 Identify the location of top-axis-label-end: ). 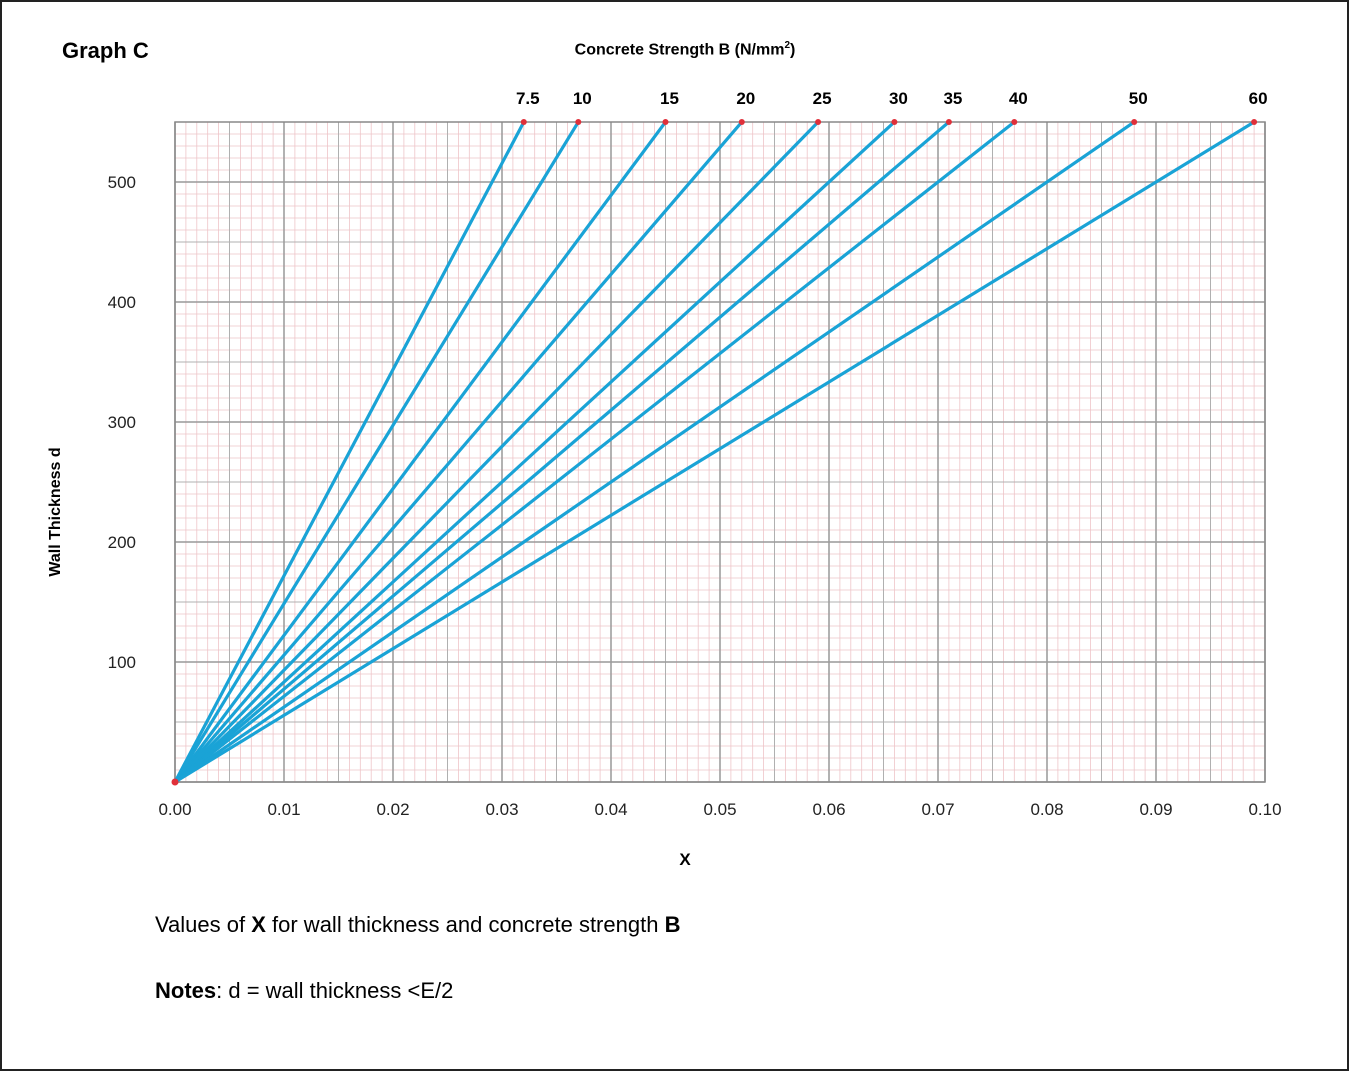
(793, 50).